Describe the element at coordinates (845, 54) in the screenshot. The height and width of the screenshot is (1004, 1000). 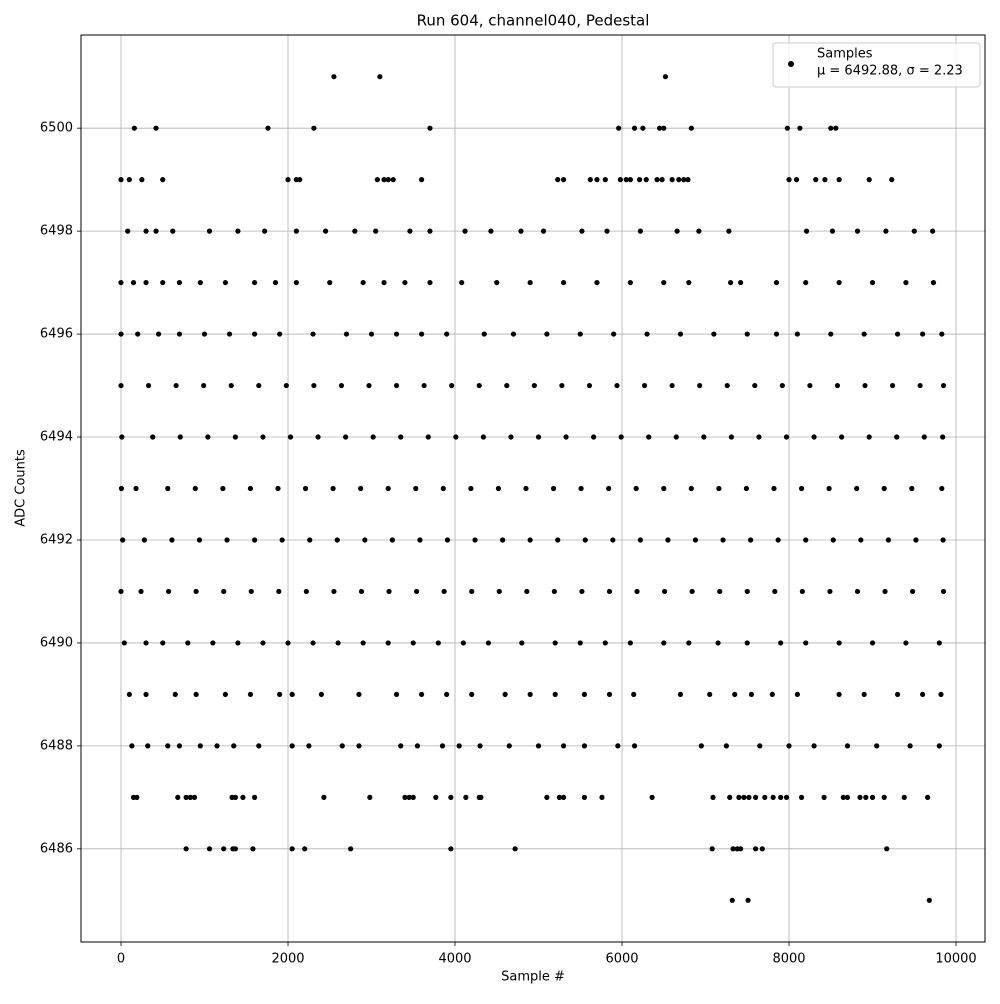
I see `legend-label: Samples` at that location.